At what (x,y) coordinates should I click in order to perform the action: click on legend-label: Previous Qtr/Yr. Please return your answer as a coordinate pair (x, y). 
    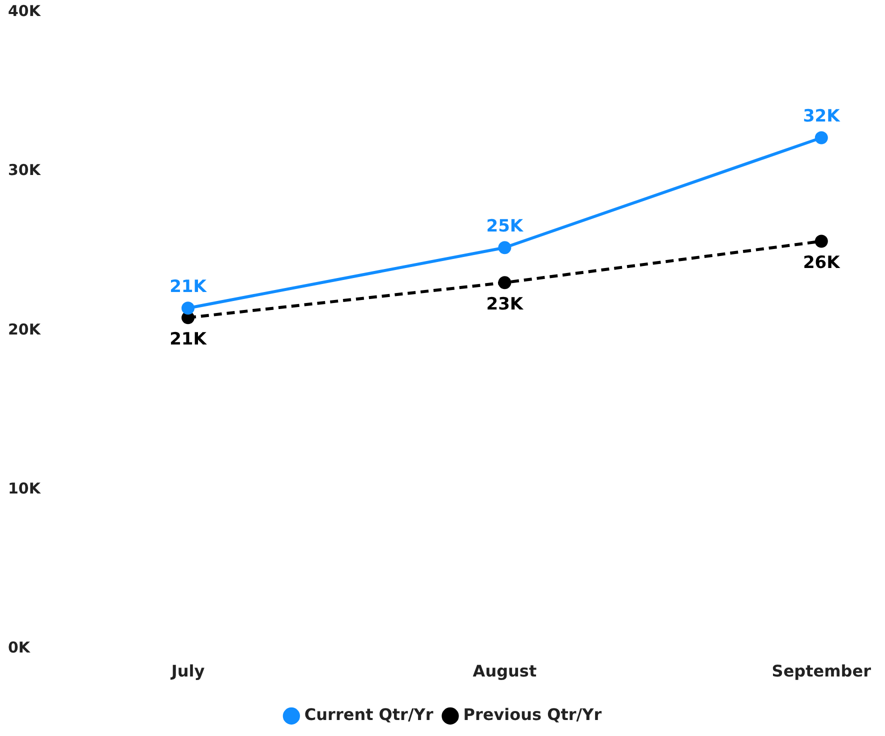
    Looking at the image, I should click on (532, 714).